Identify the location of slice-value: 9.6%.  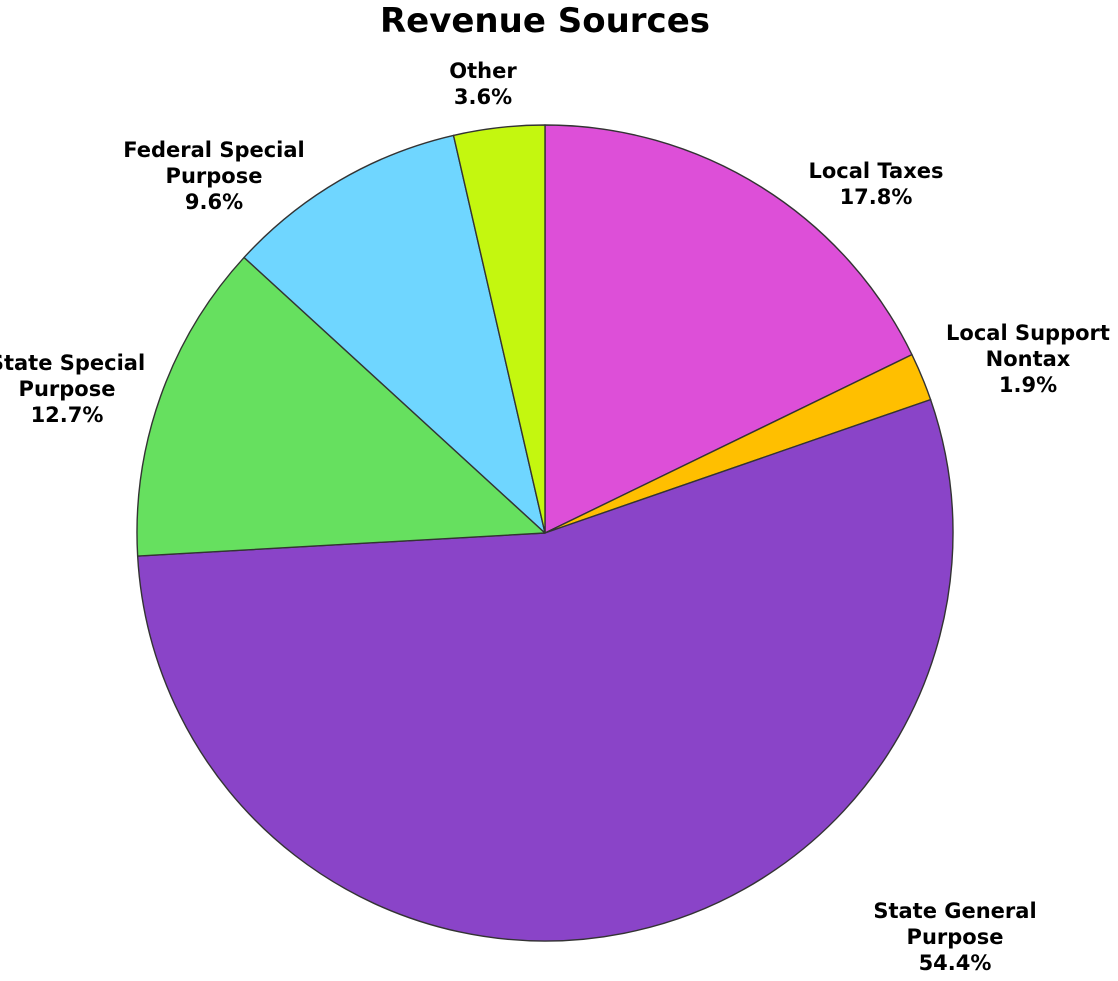
(214, 202).